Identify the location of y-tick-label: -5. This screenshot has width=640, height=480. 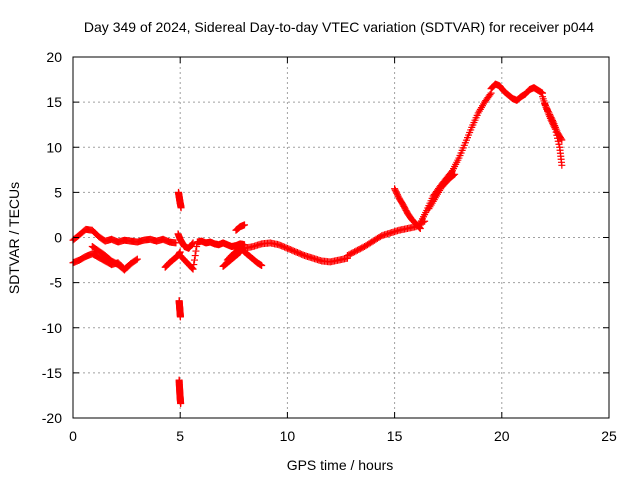
(56, 283).